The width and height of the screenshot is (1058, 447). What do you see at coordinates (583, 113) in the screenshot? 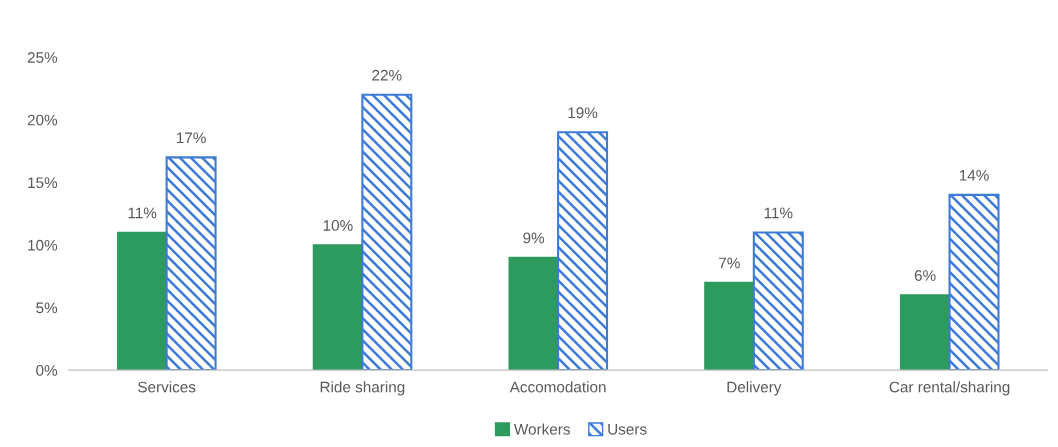
I see `data-label: 19%` at bounding box center [583, 113].